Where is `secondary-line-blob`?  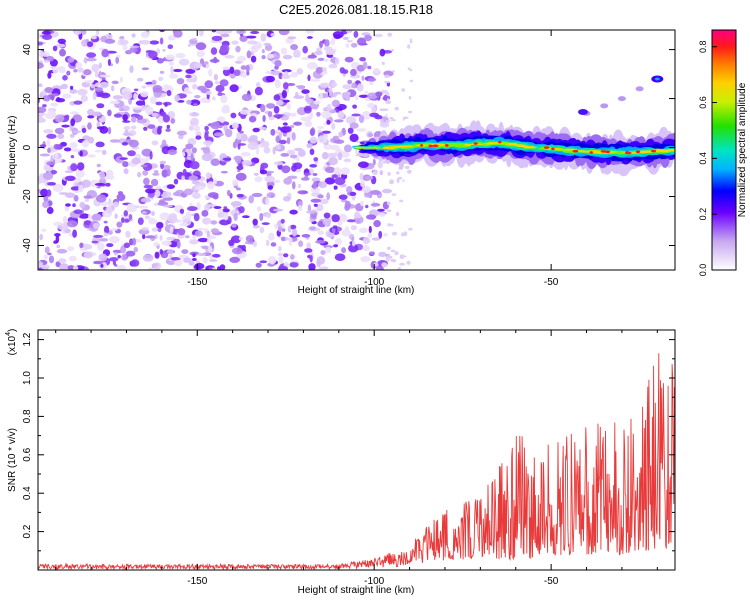
secondary-line-blob is located at coordinates (621, 99).